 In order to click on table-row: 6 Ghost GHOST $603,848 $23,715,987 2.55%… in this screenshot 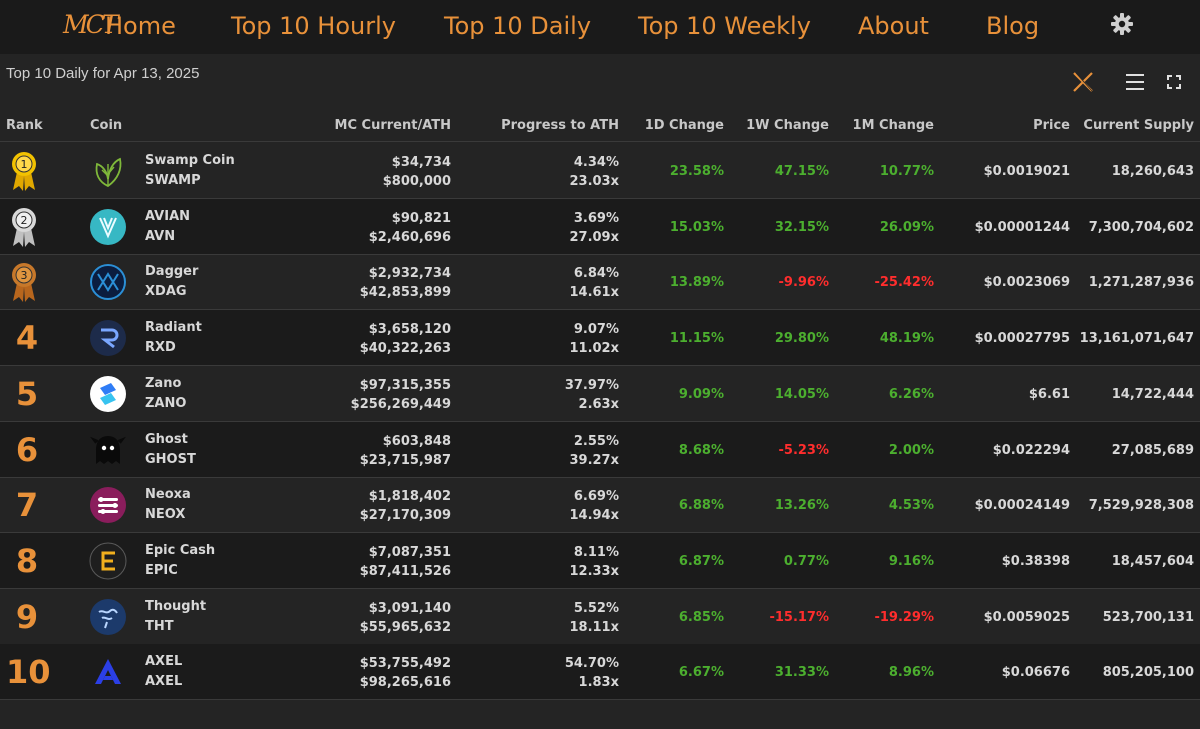, I will do `click(600, 449)`.